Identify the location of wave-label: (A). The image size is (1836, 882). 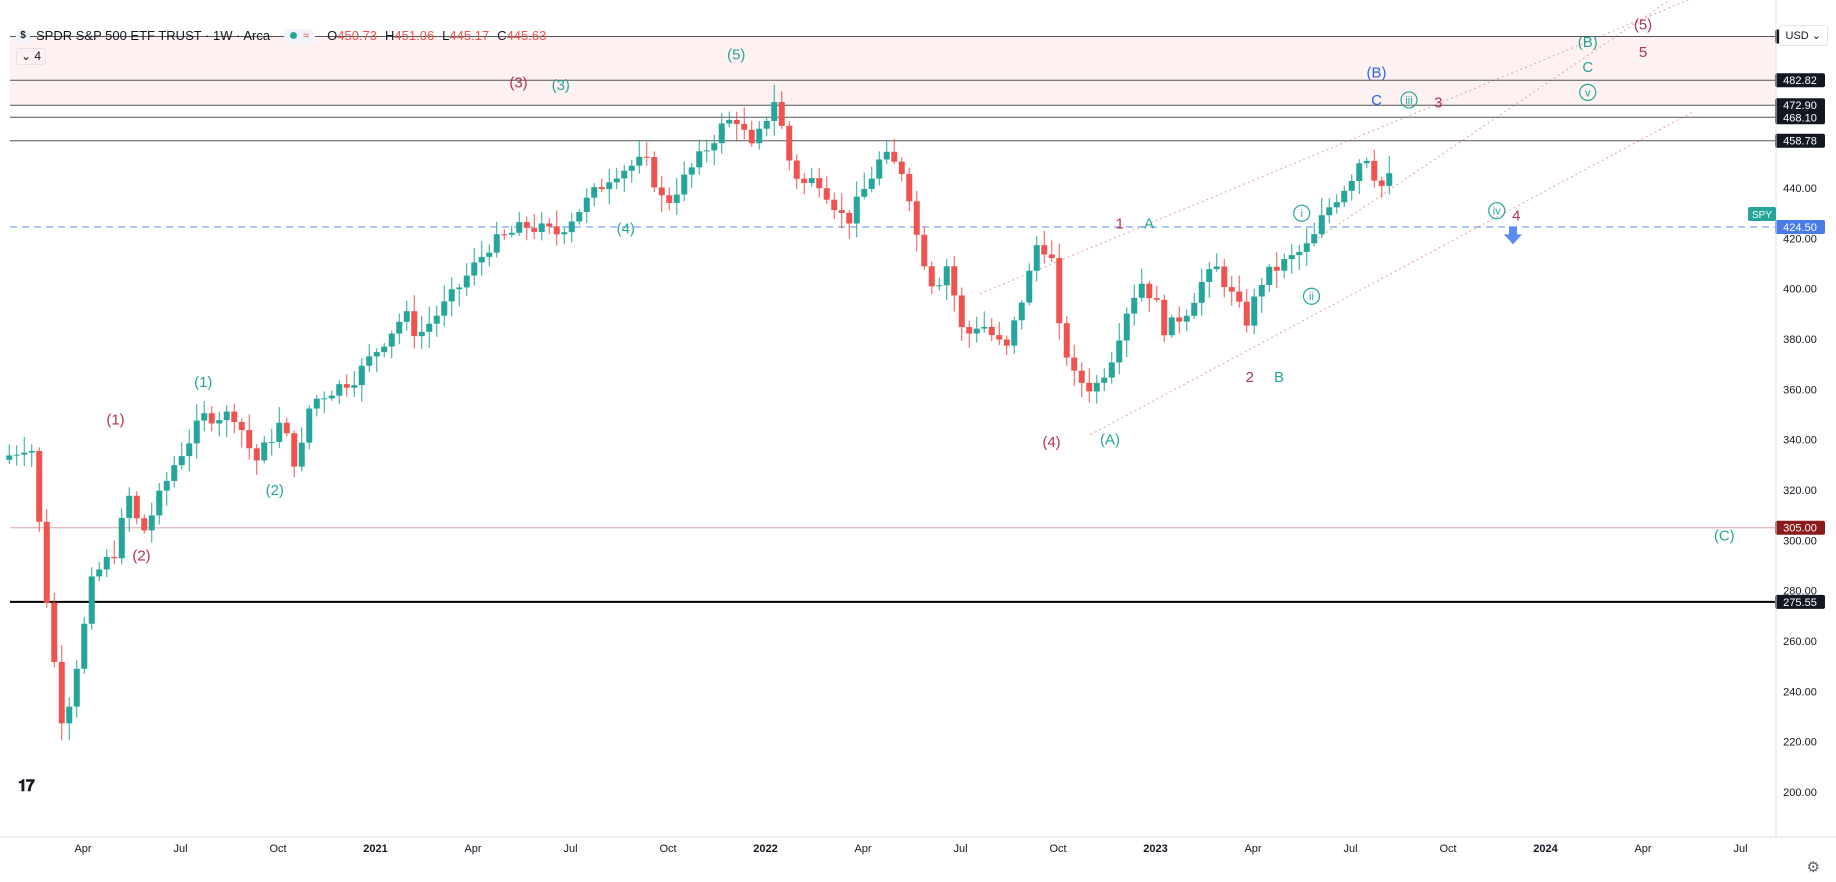
(1110, 440).